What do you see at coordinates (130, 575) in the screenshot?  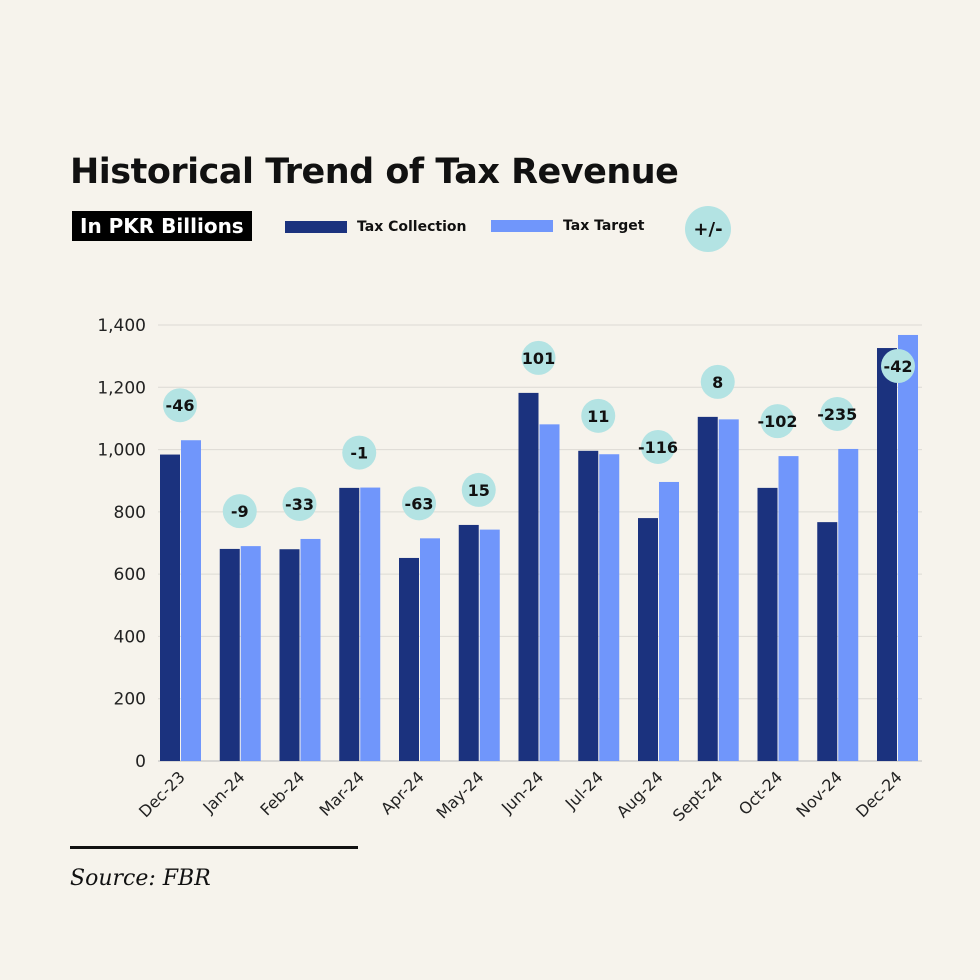 I see `y-tick-label: 600` at bounding box center [130, 575].